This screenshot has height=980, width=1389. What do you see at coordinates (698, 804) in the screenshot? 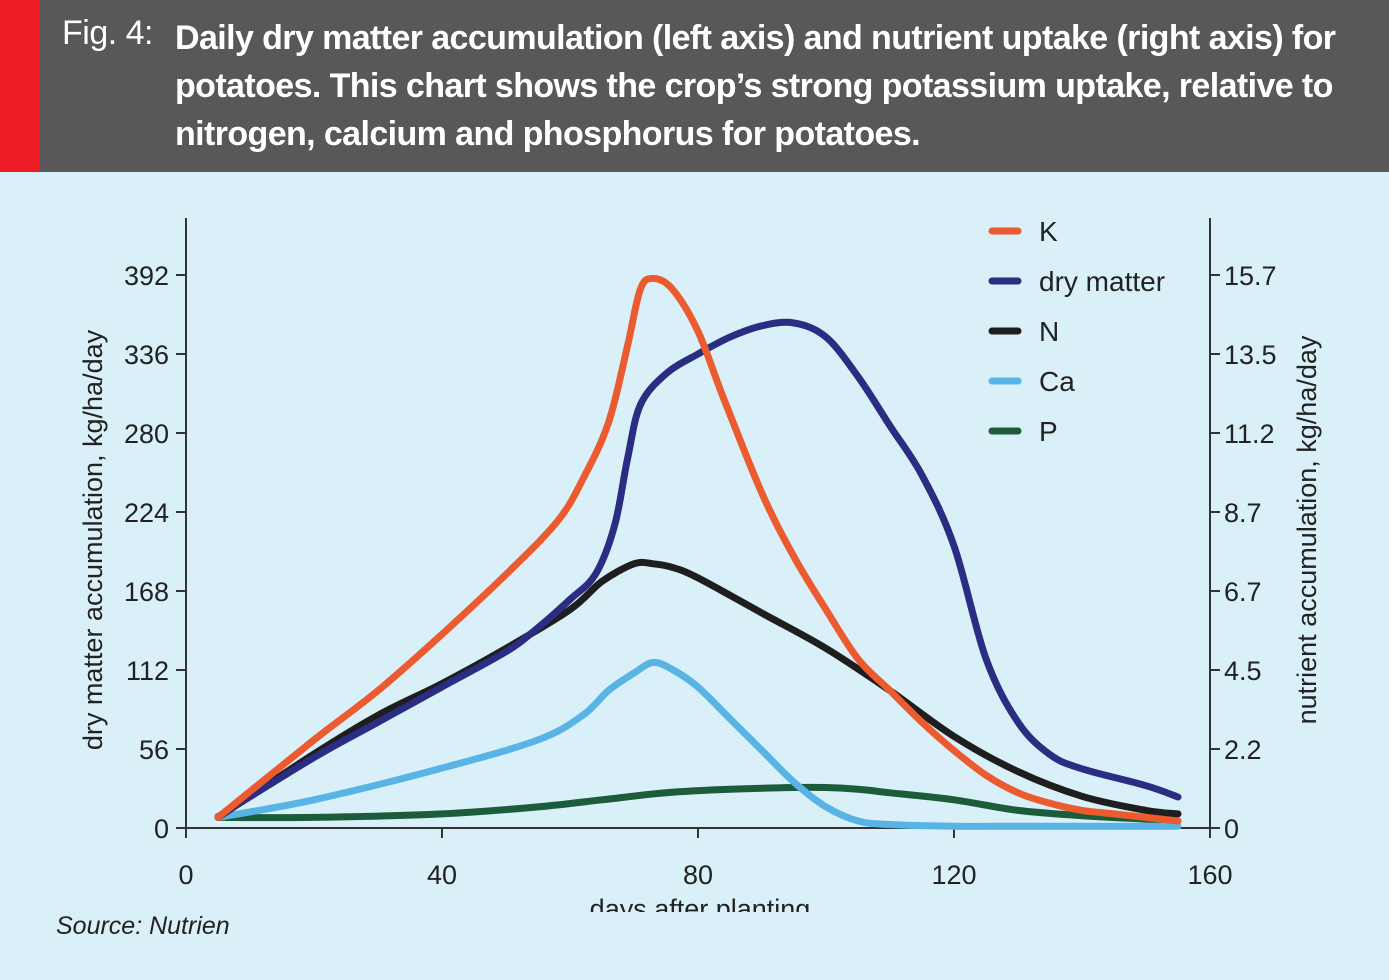
I see `series-line-p` at bounding box center [698, 804].